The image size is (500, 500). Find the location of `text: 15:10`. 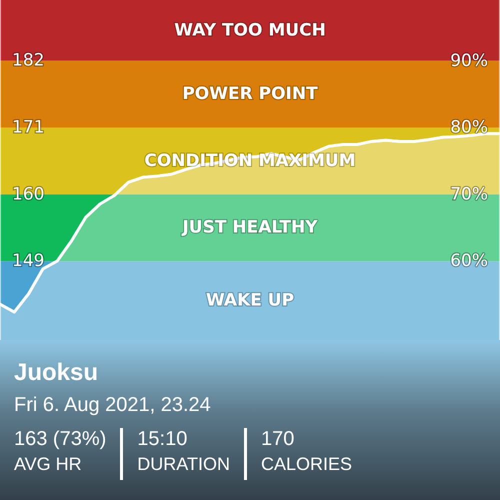

text: 15:10 is located at coordinates (162, 439).